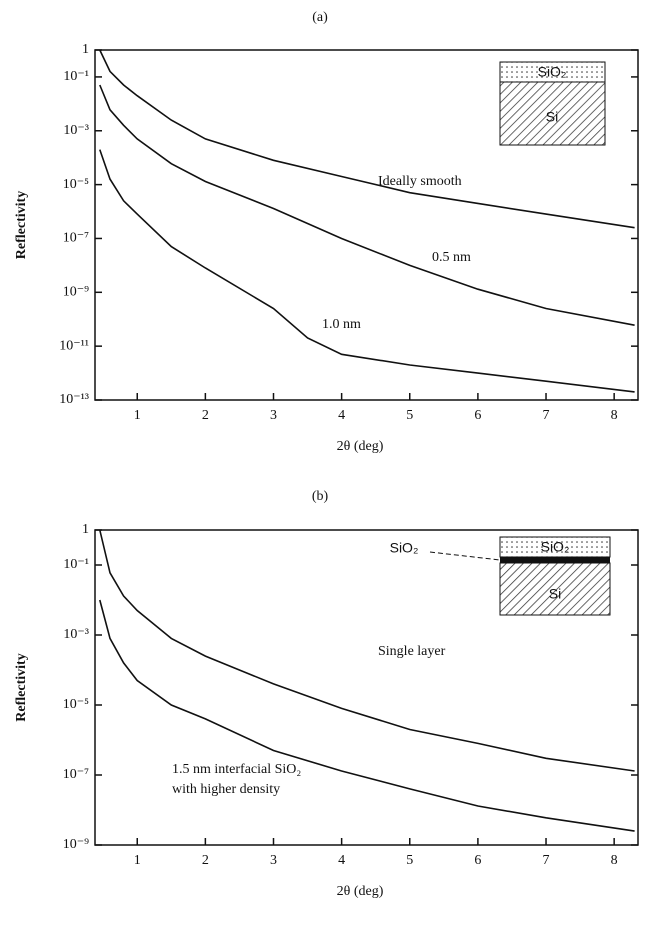 The width and height of the screenshot is (645, 931). I want to click on inset-interface, so click(555, 560).